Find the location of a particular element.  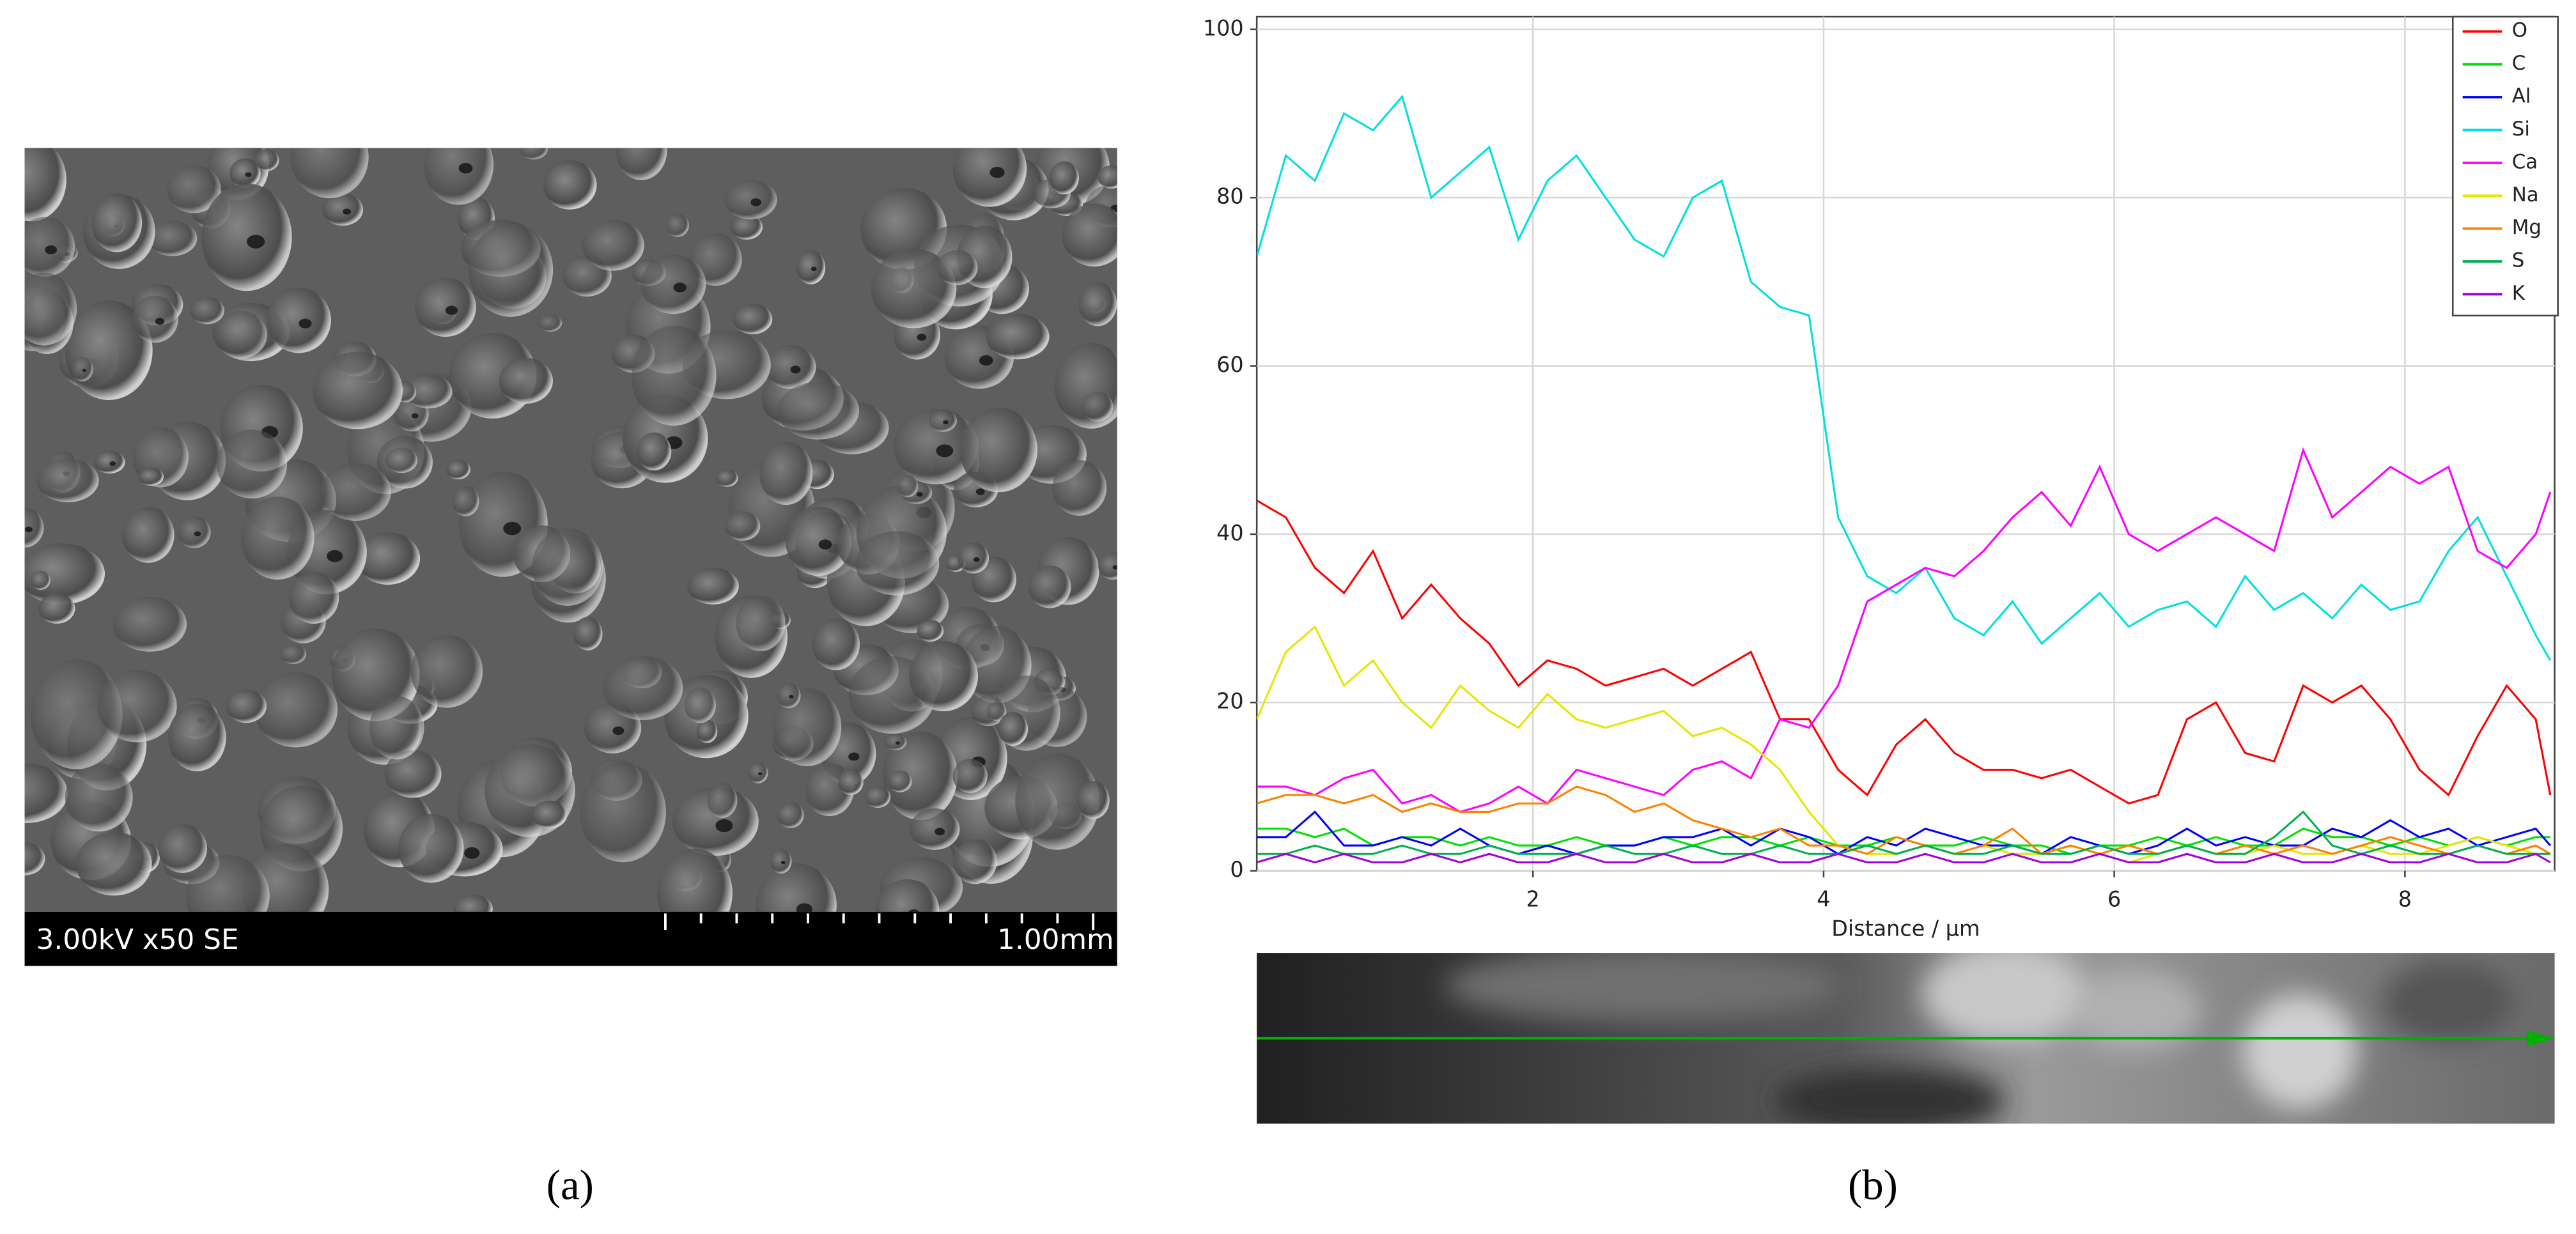

y-tick-label: 20 is located at coordinates (1230, 702).